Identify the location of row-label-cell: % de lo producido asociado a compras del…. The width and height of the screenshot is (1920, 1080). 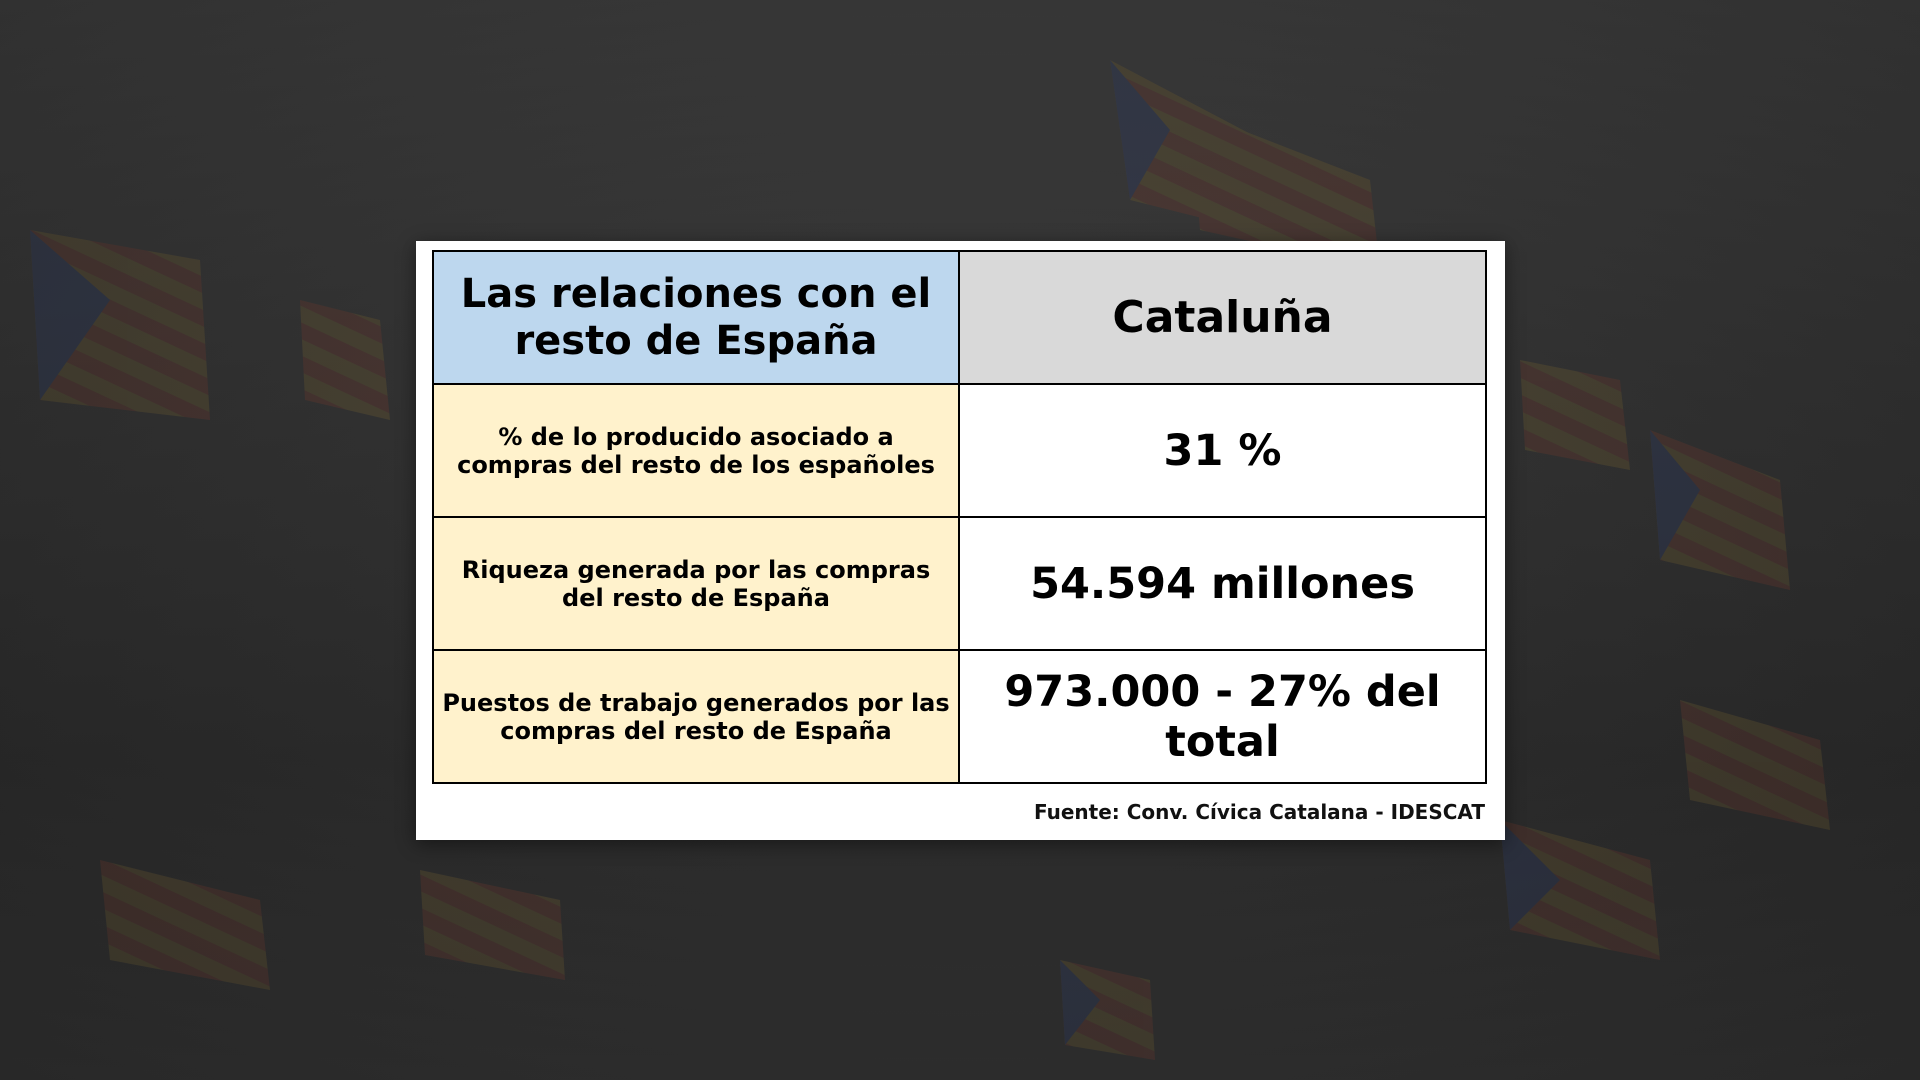
(696, 450).